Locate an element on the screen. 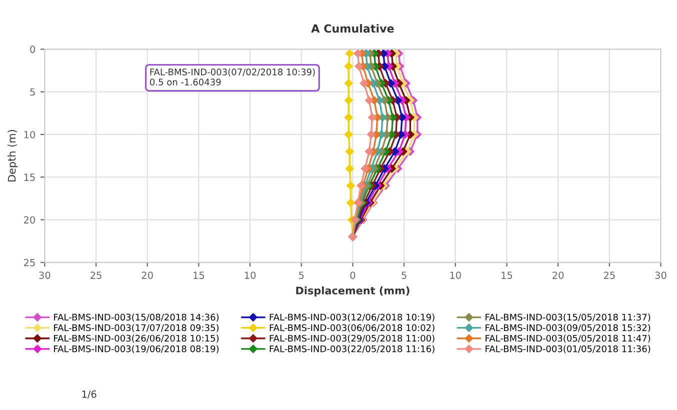 This screenshot has height=410, width=677. y-tick-label: 20 is located at coordinates (30, 220).